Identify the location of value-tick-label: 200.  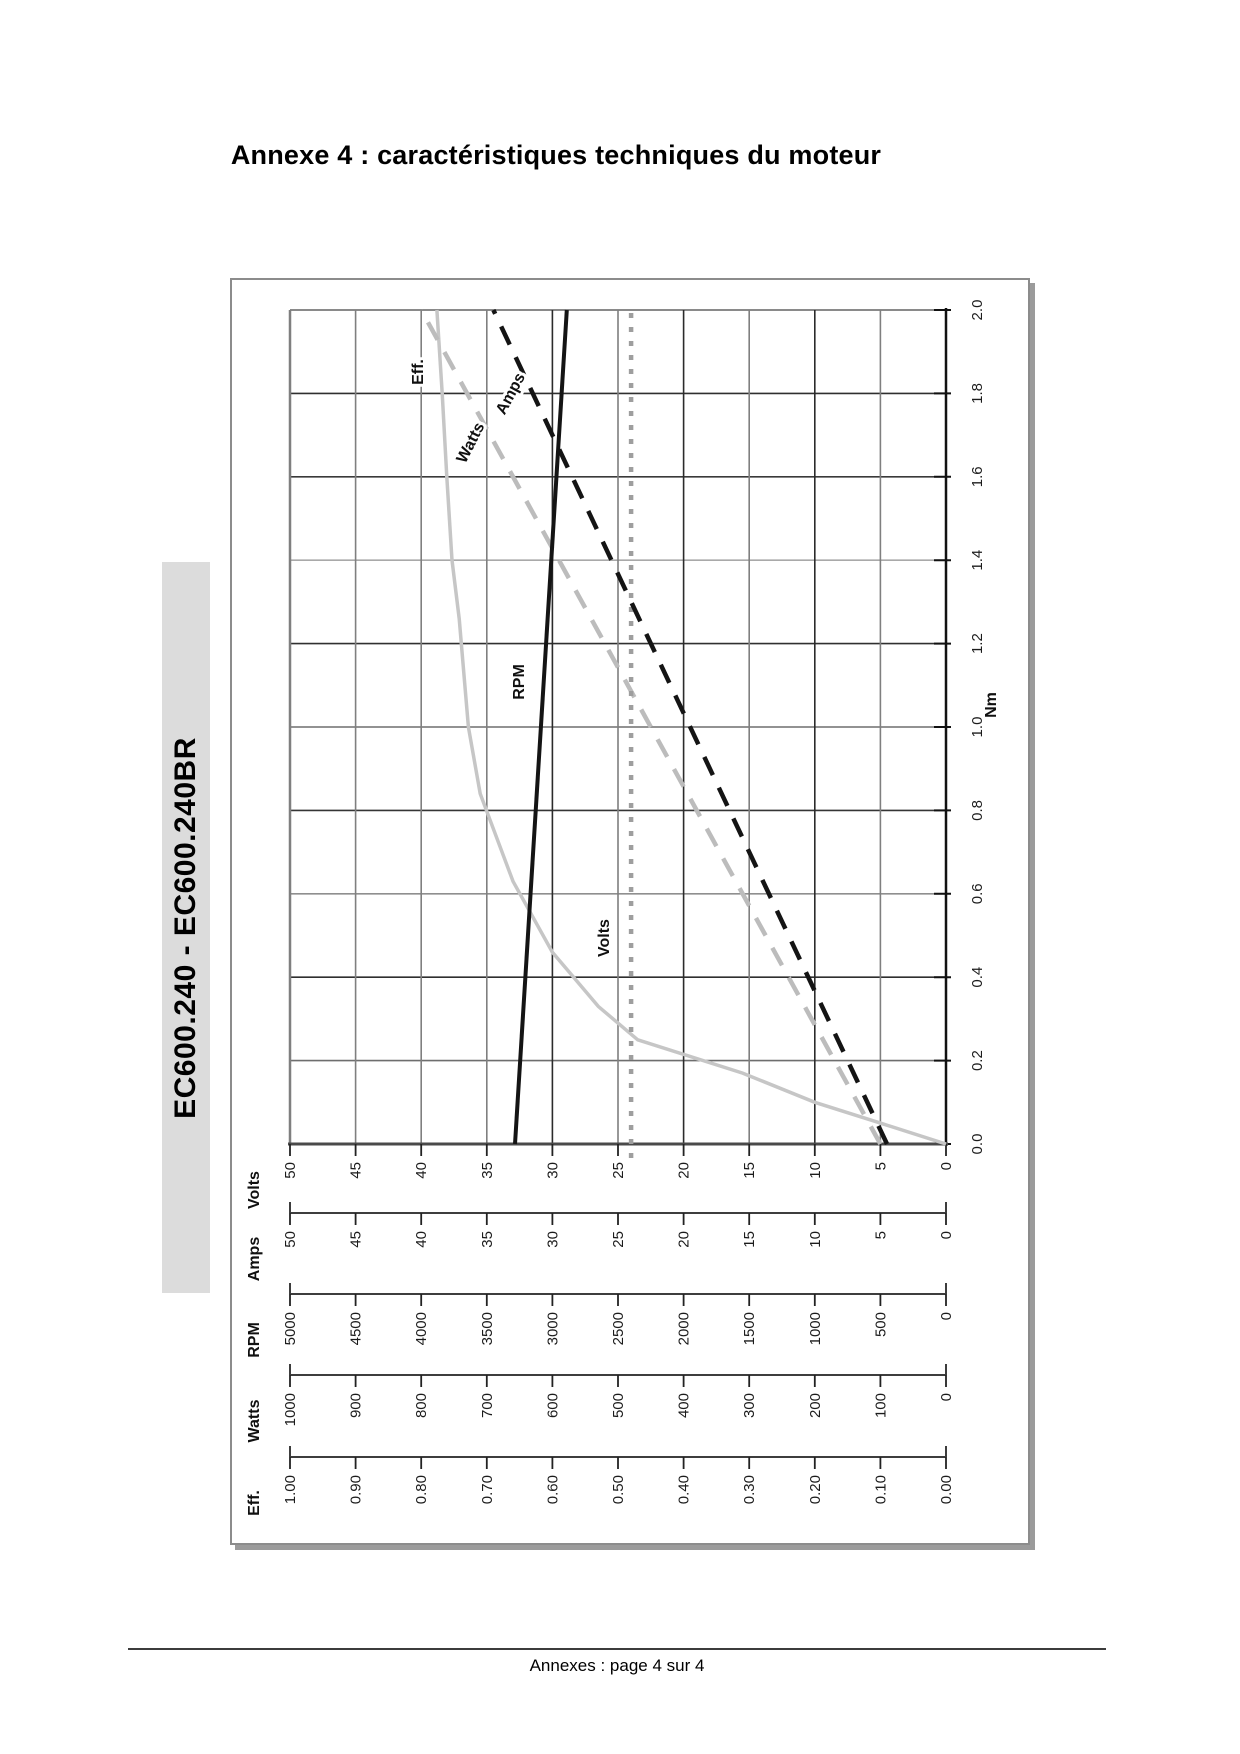
(815, 1405).